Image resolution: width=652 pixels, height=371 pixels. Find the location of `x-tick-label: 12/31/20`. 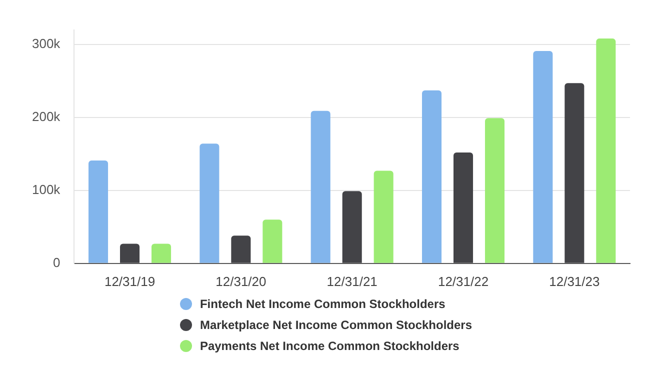

x-tick-label: 12/31/20 is located at coordinates (241, 281).